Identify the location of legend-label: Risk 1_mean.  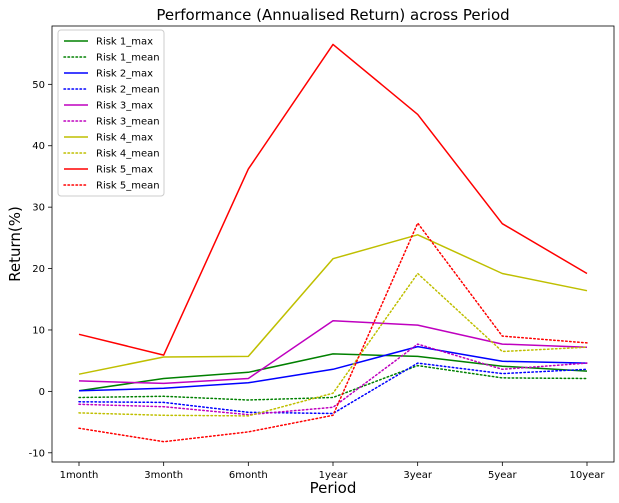
(128, 58).